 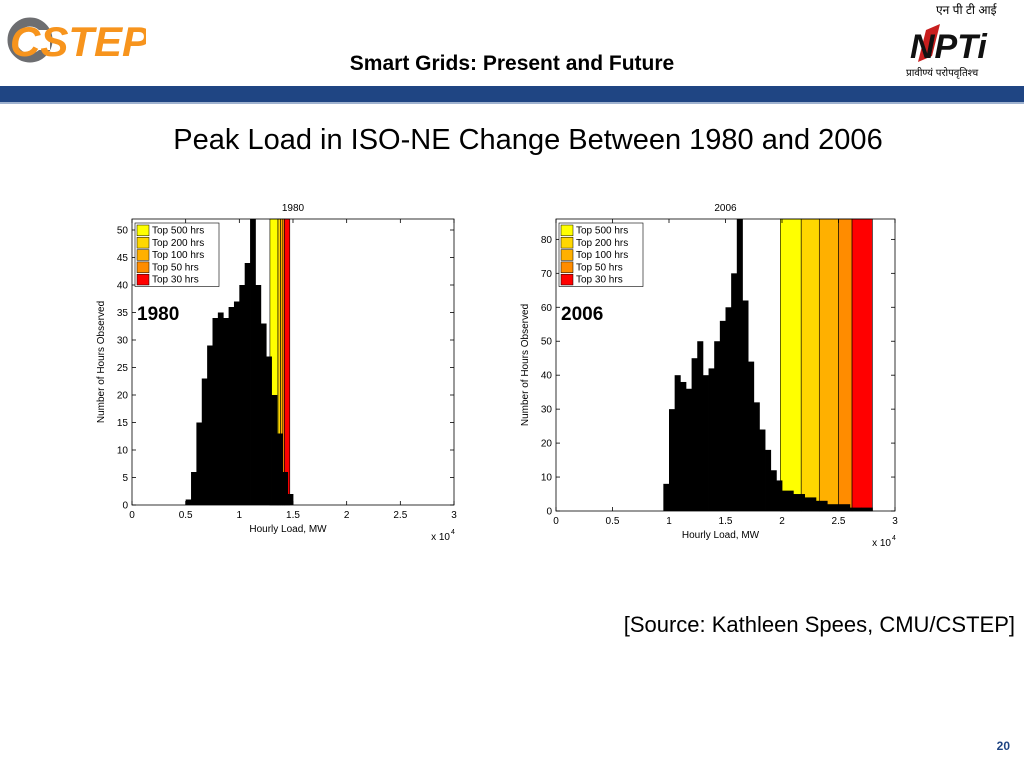 I want to click on header-bar, so click(x=512, y=94).